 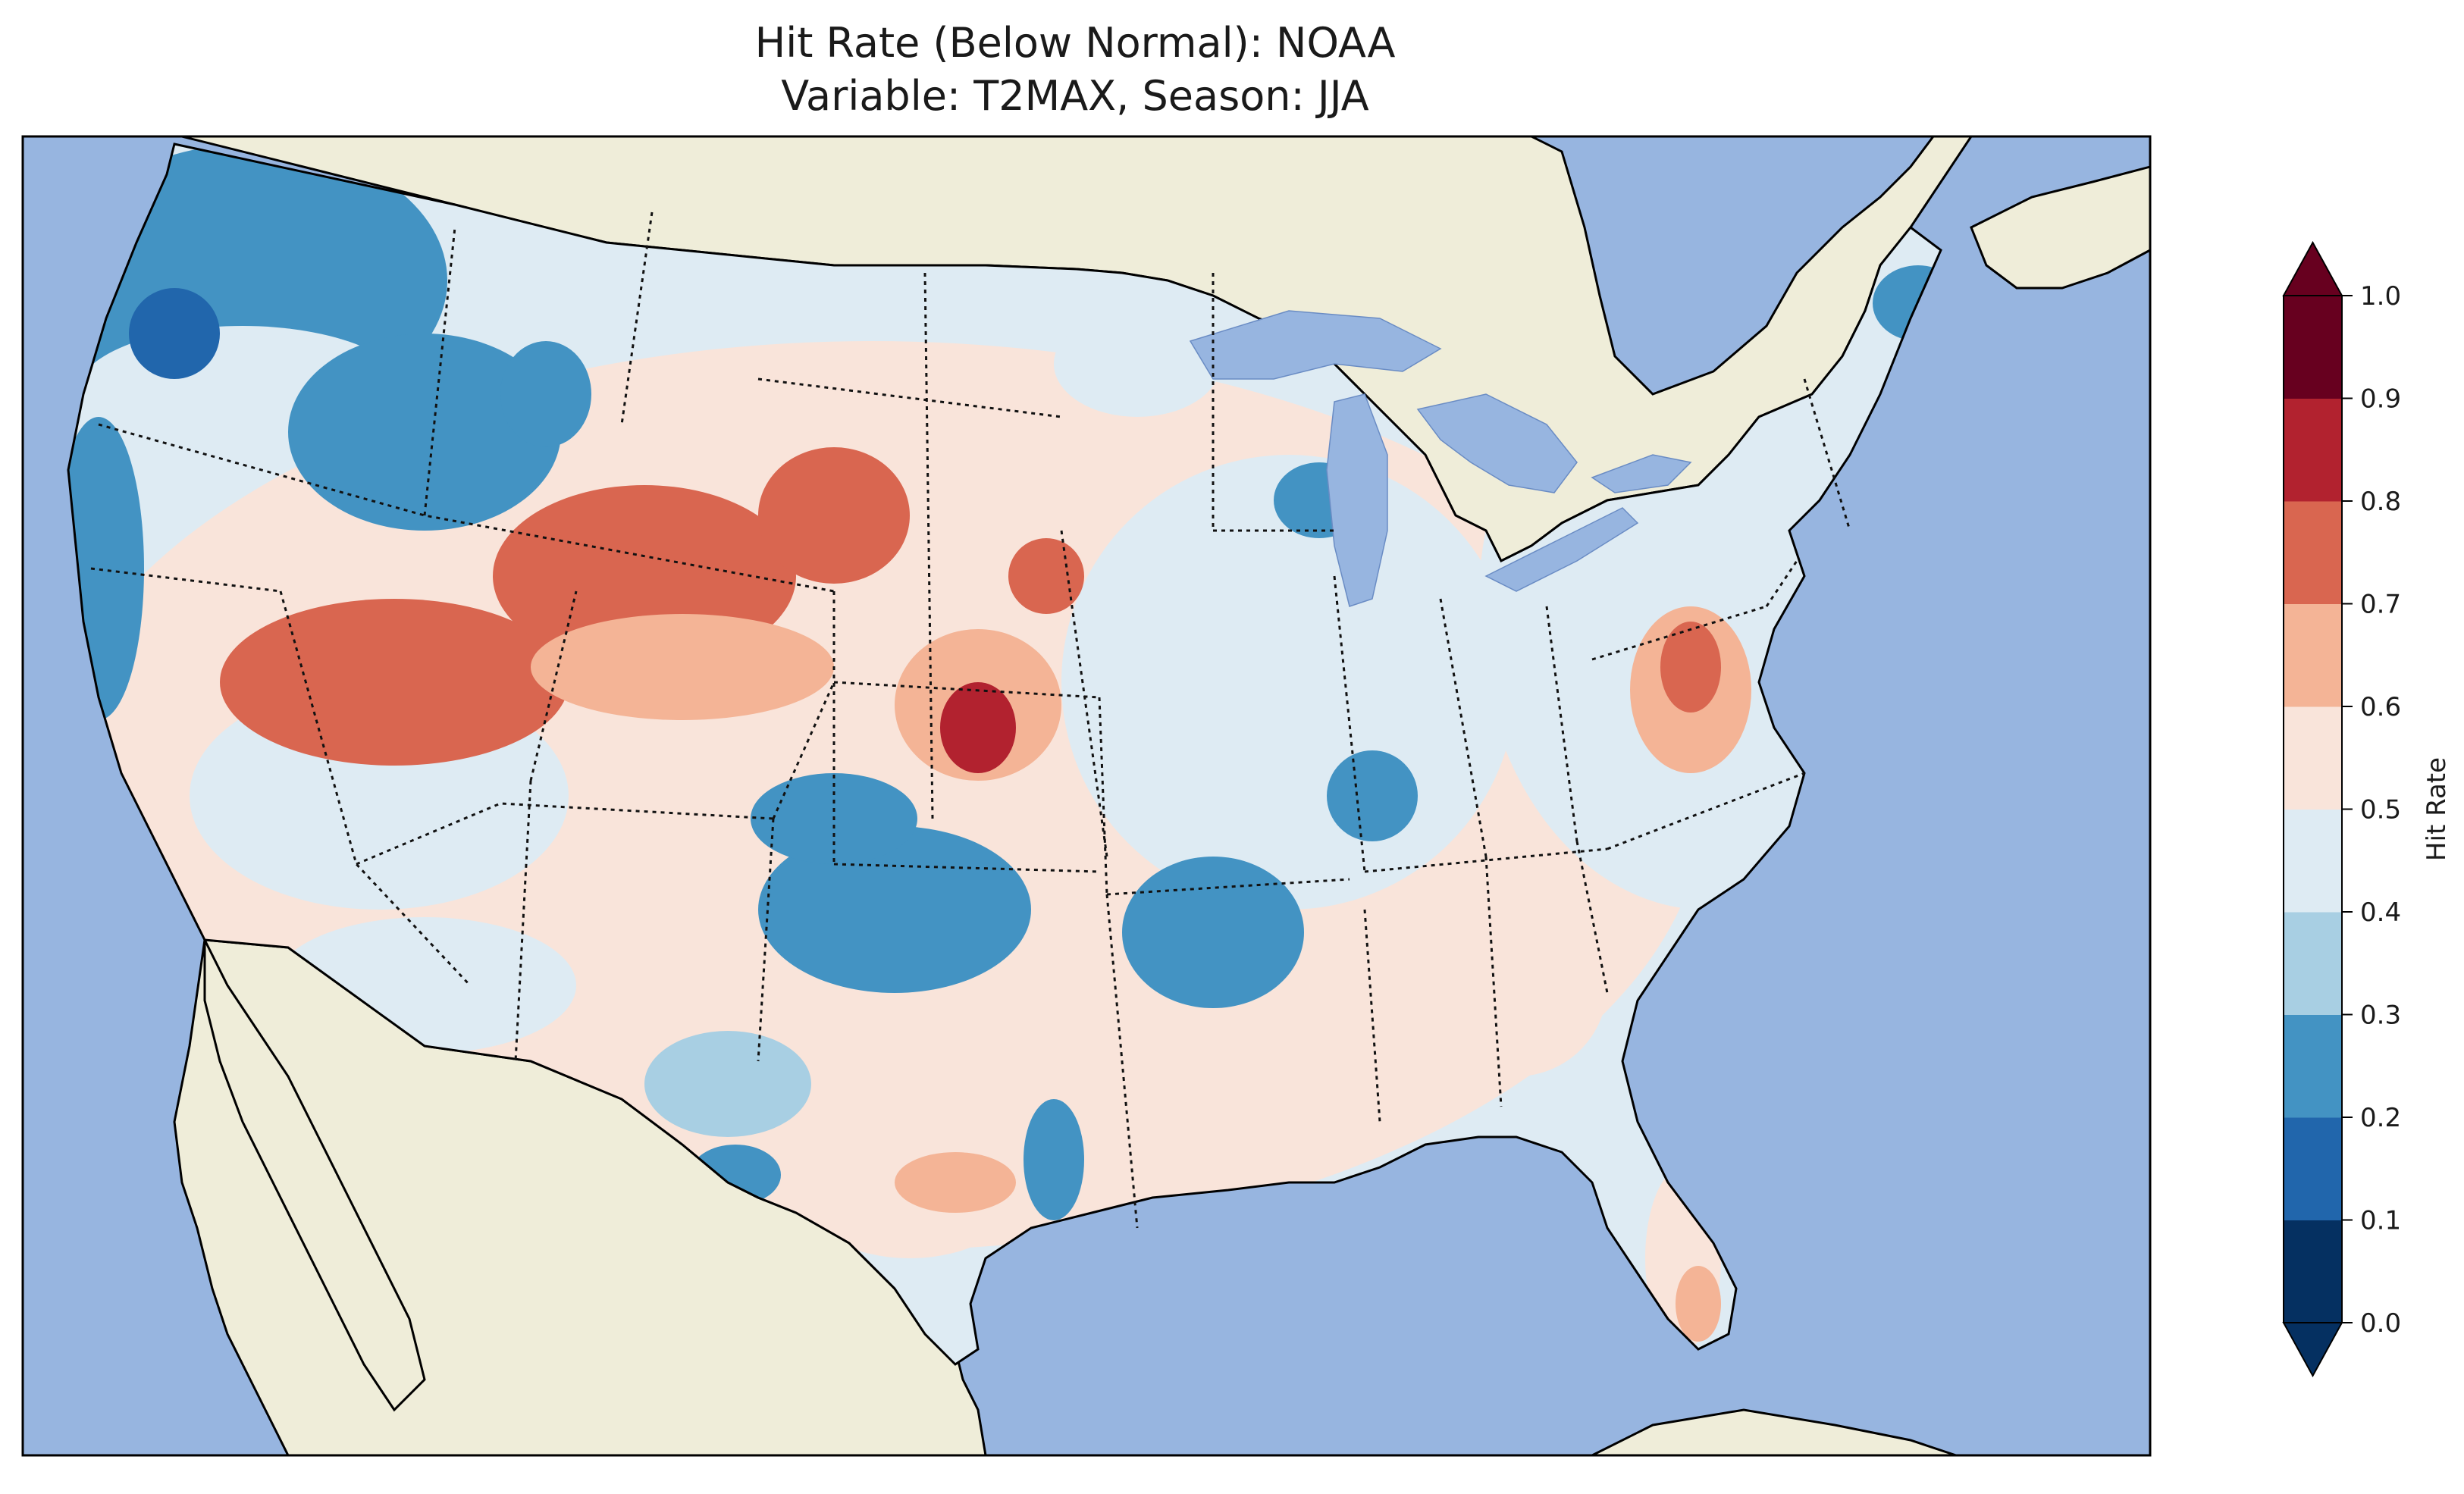 What do you see at coordinates (1054, 1159) in the screenshot?
I see `region-louisiana-west` at bounding box center [1054, 1159].